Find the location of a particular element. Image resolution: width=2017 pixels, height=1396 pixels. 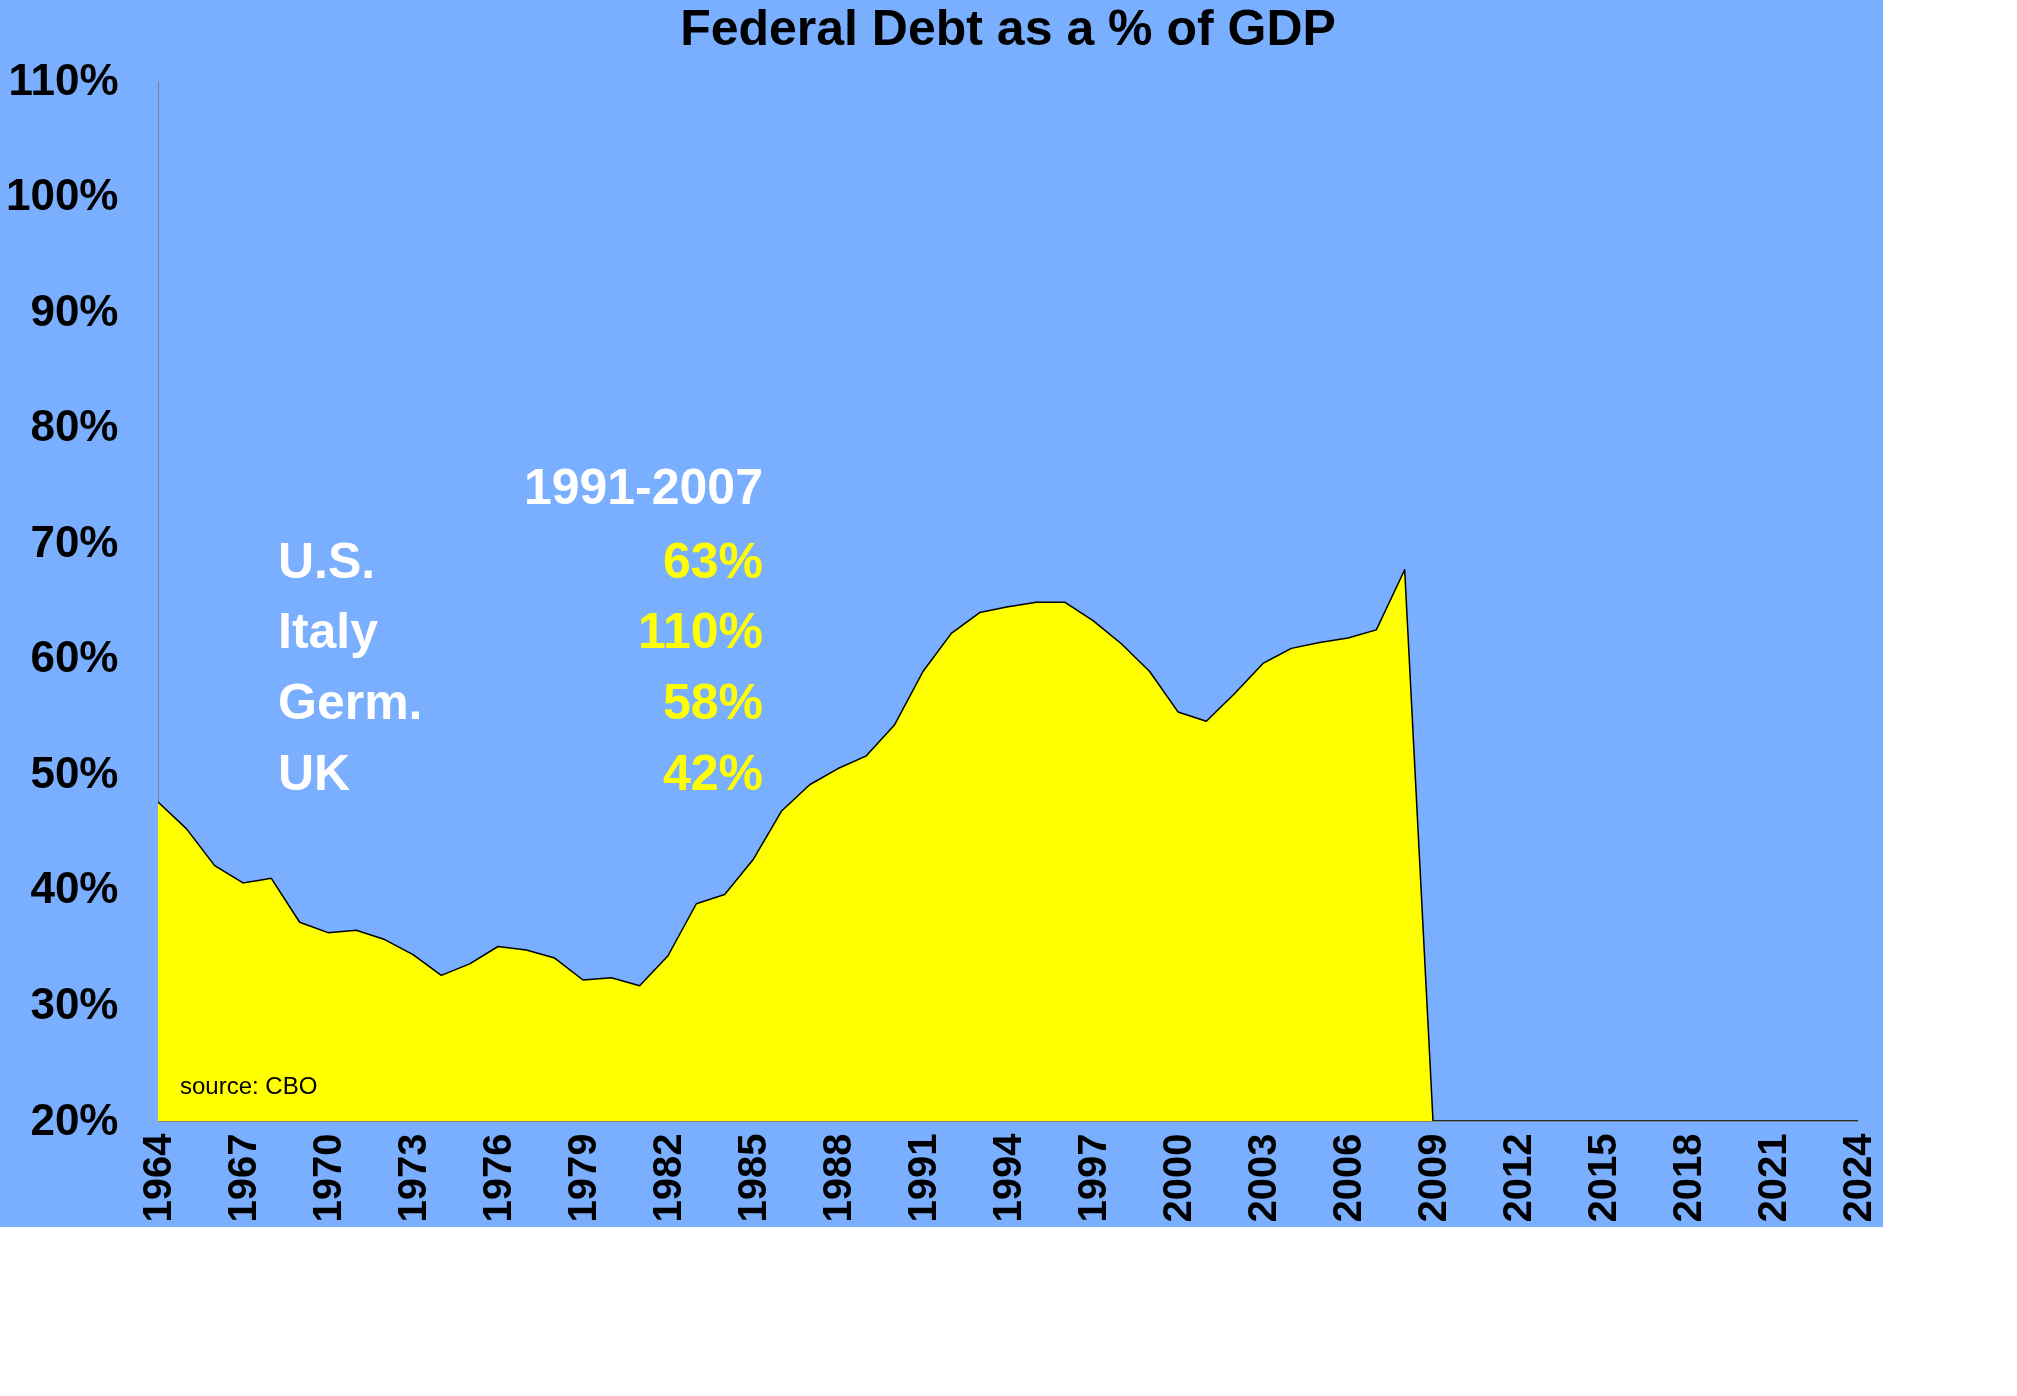

x-tick-label: 1994 is located at coordinates (1006, 1177).